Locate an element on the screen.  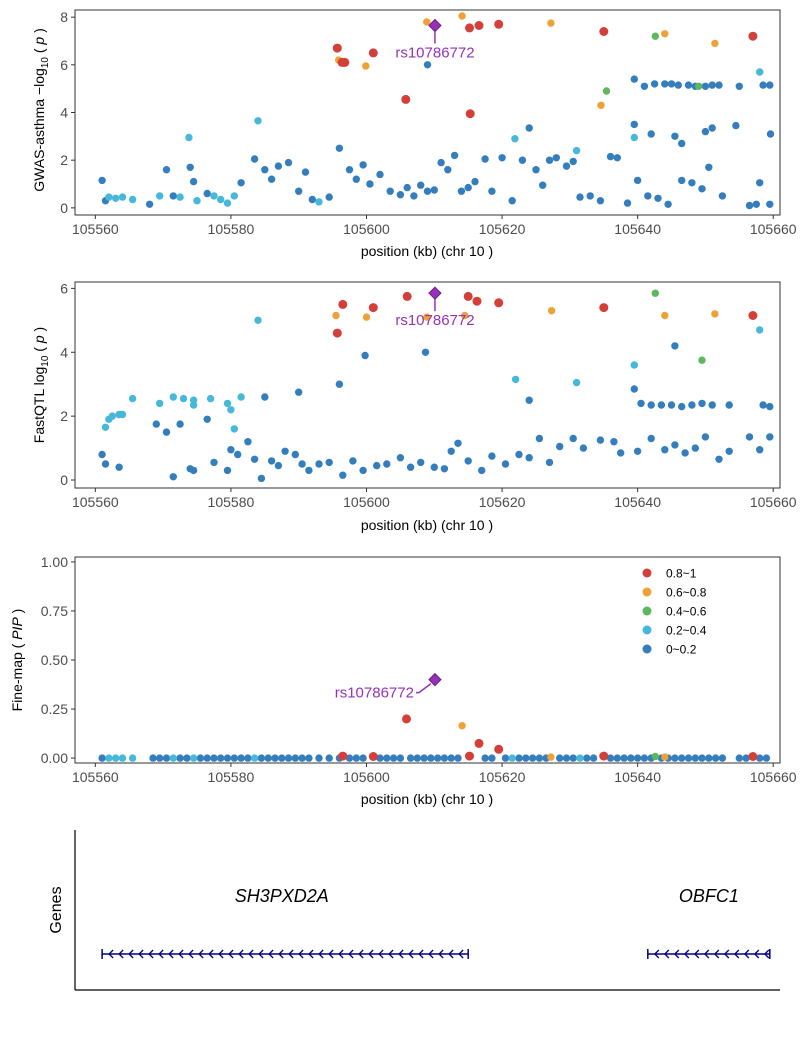
fastqtl-y-tick-label: 6 is located at coordinates (64, 288).